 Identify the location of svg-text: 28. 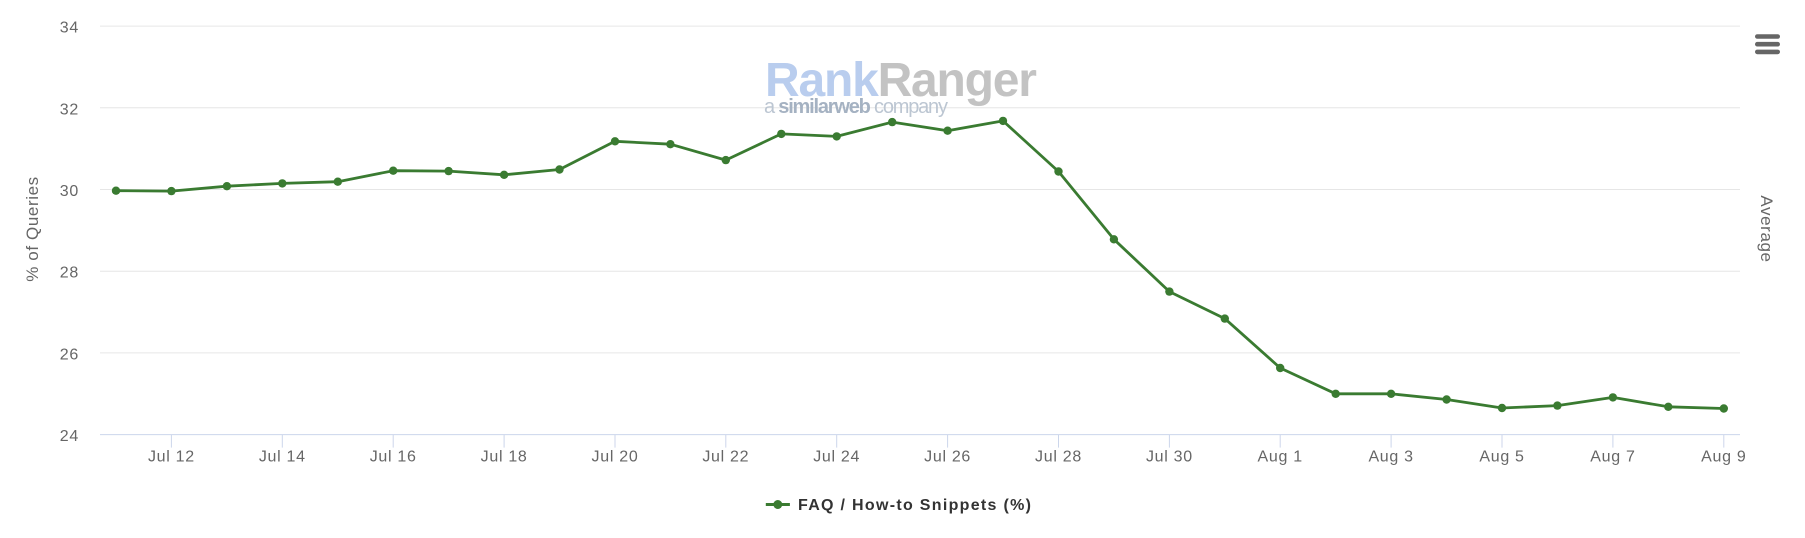
(69, 273).